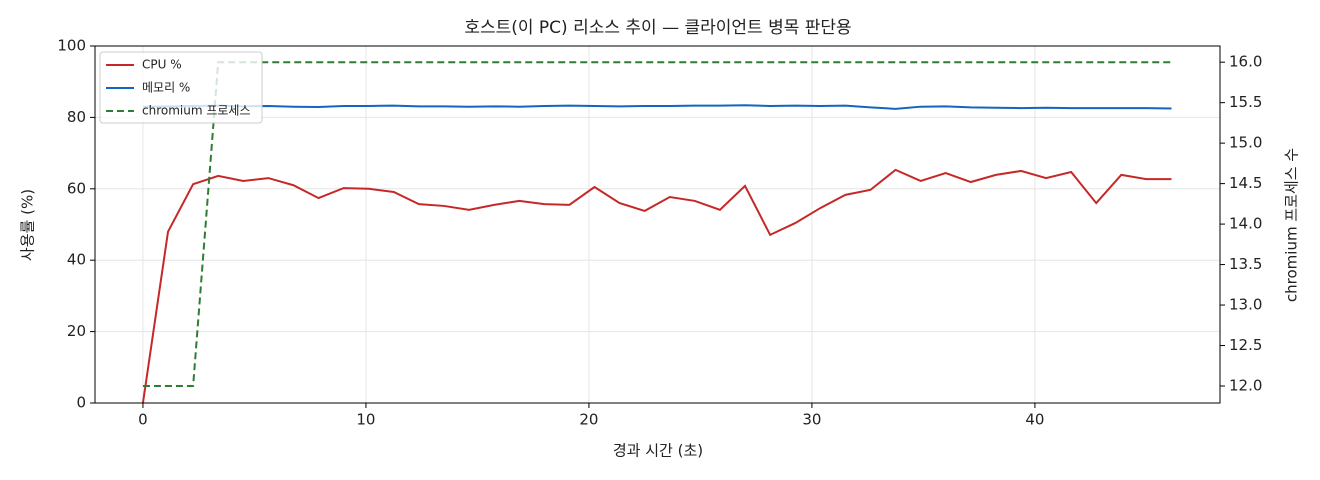  Describe the element at coordinates (1245, 305) in the screenshot. I see `y2-tick-label: 13.0` at that location.